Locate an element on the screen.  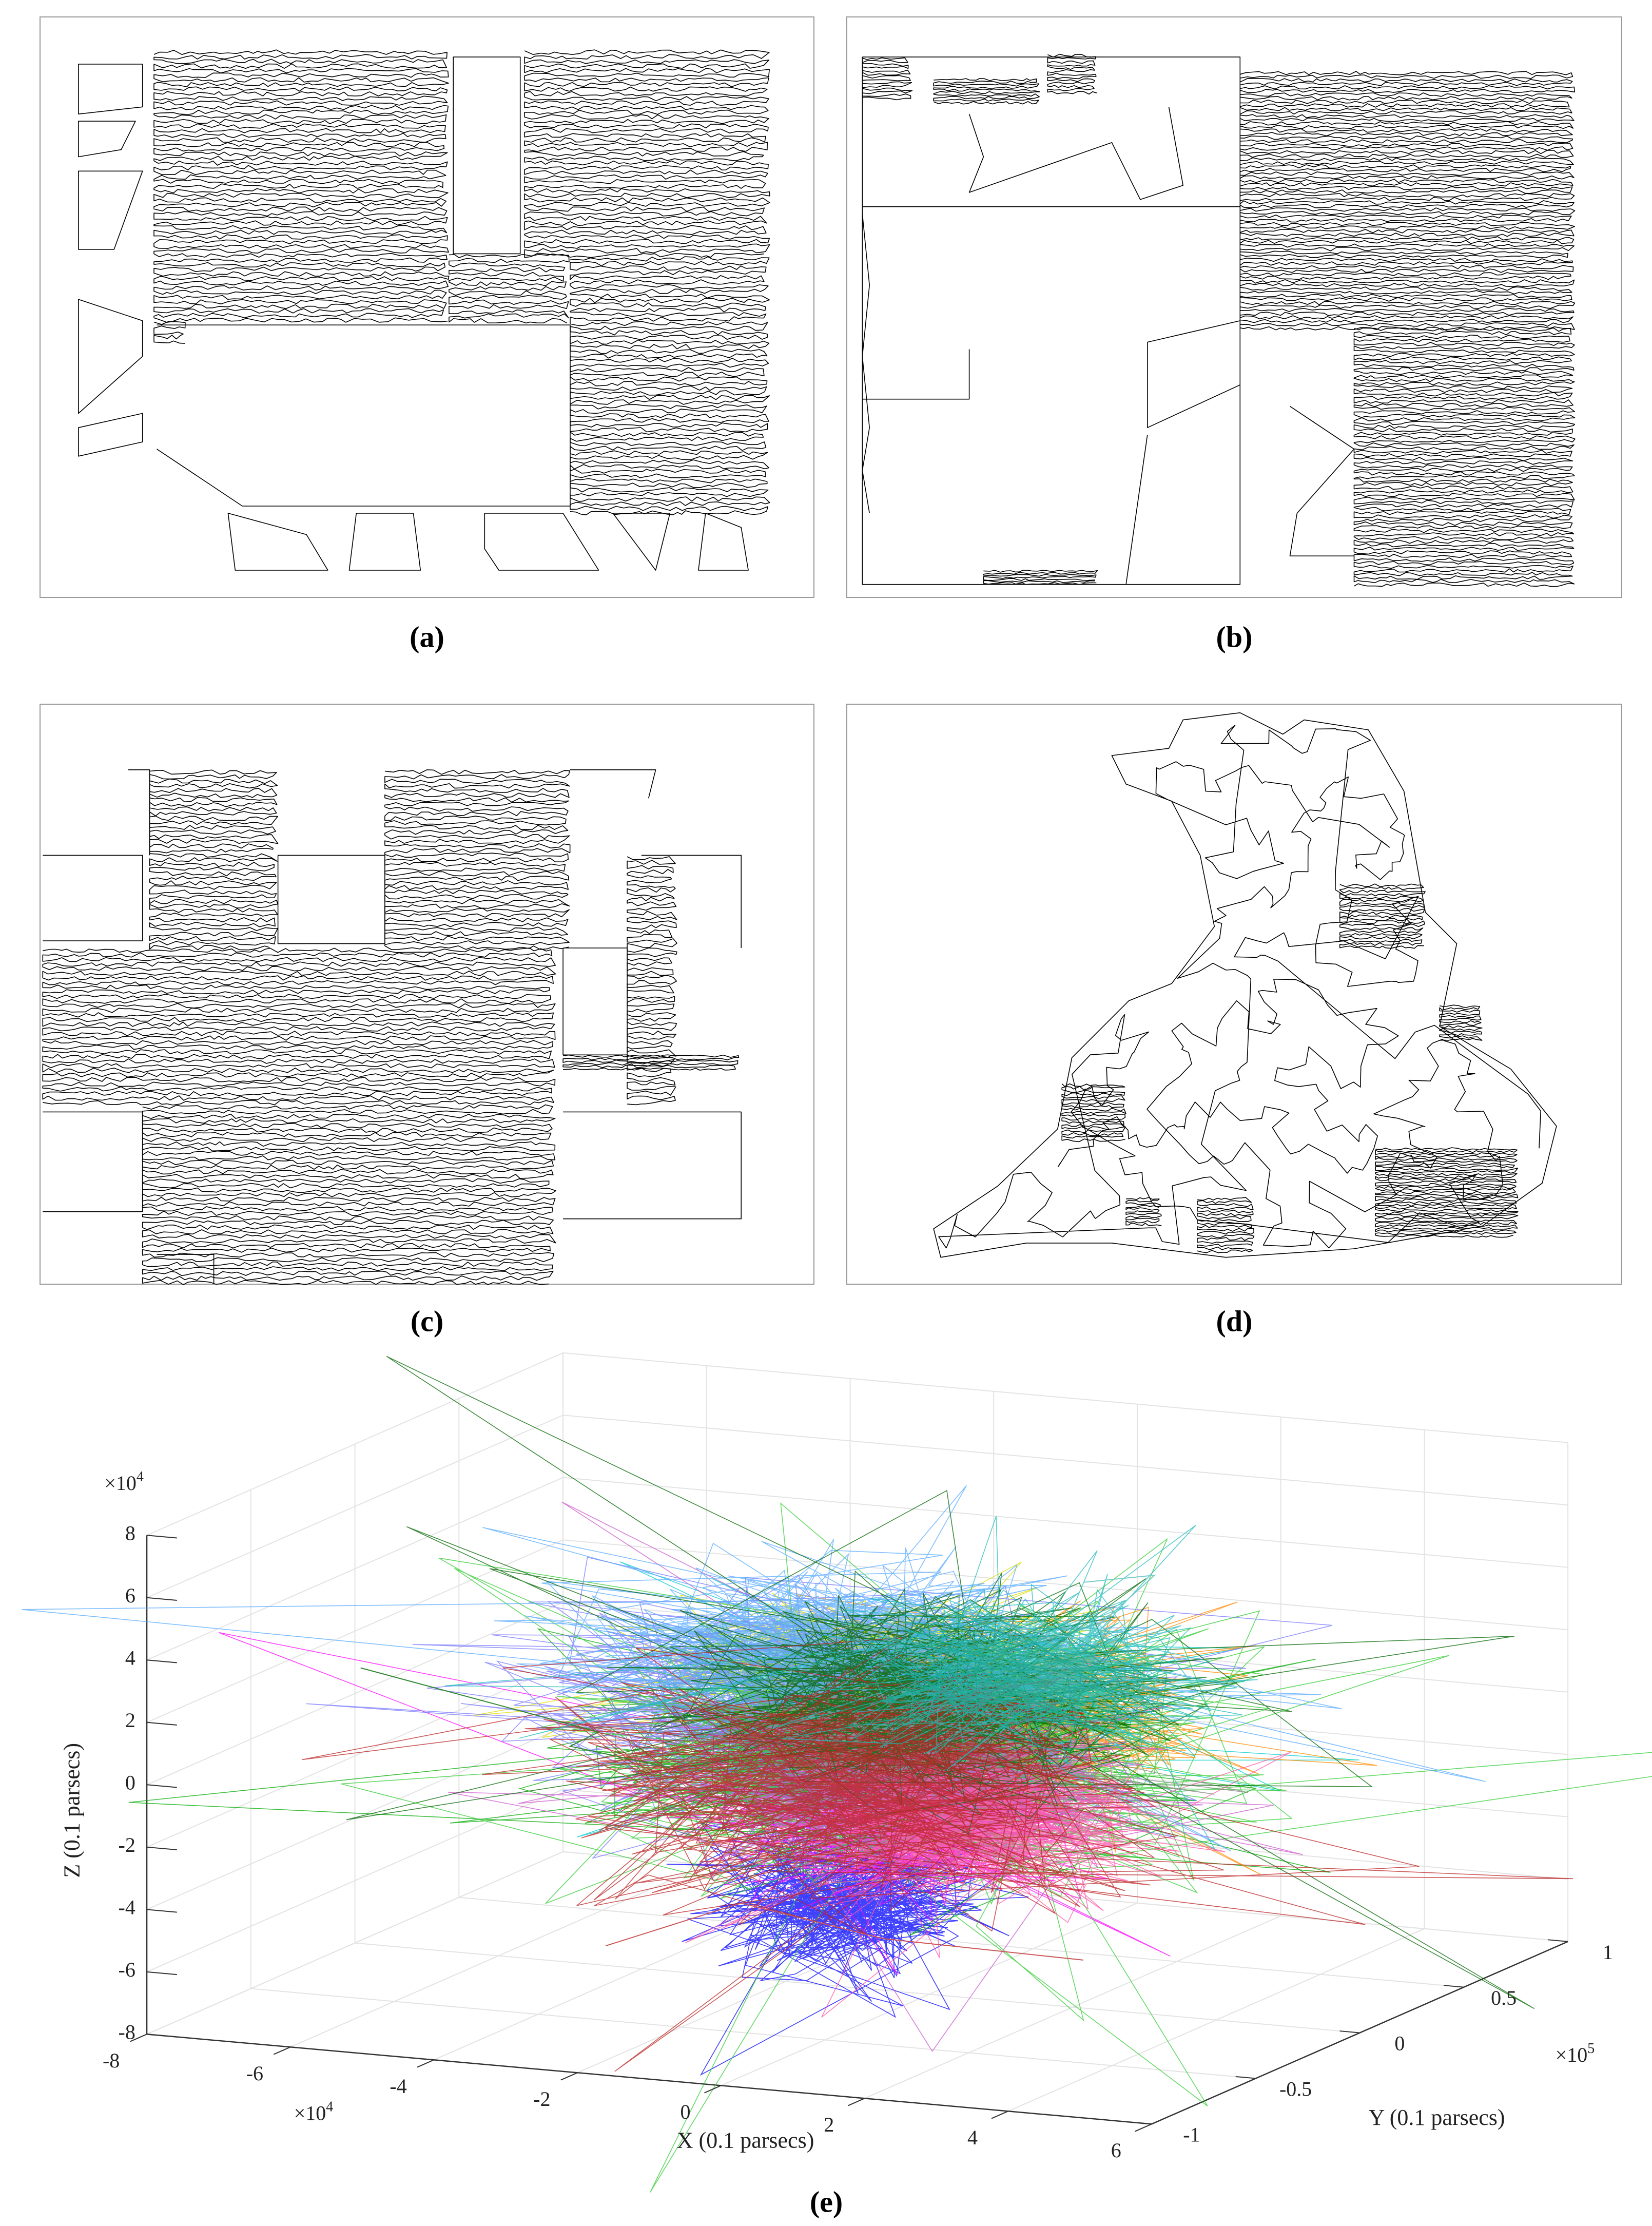
y-tick-label: 1 is located at coordinates (1608, 1952).